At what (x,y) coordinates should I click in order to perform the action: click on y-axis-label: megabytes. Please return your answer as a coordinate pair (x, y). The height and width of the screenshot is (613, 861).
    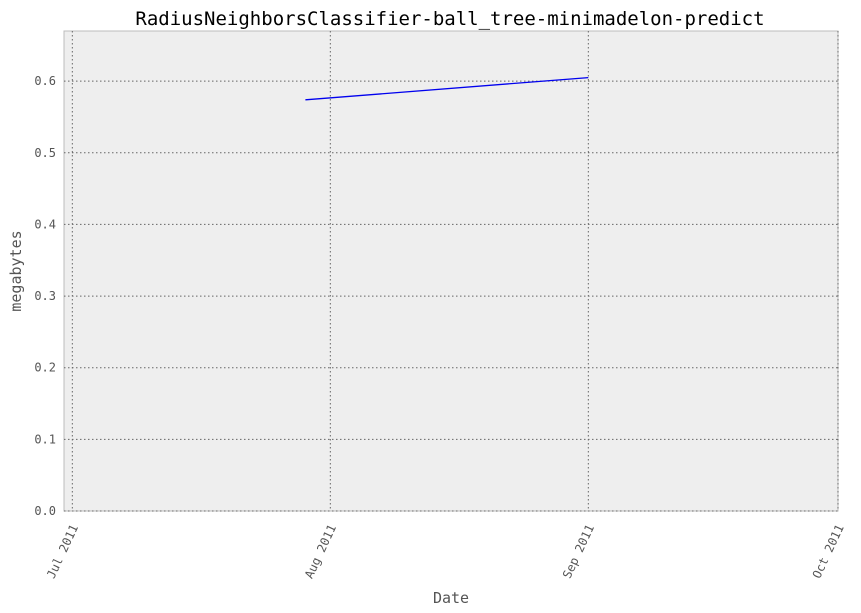
    Looking at the image, I should click on (16, 270).